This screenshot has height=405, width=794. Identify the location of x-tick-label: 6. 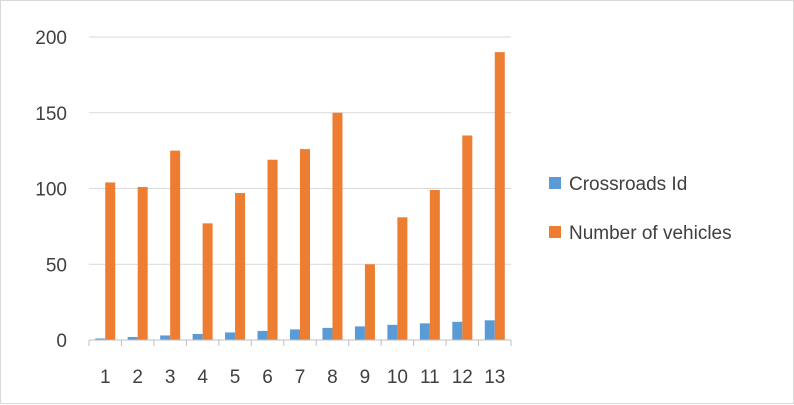
(267, 377).